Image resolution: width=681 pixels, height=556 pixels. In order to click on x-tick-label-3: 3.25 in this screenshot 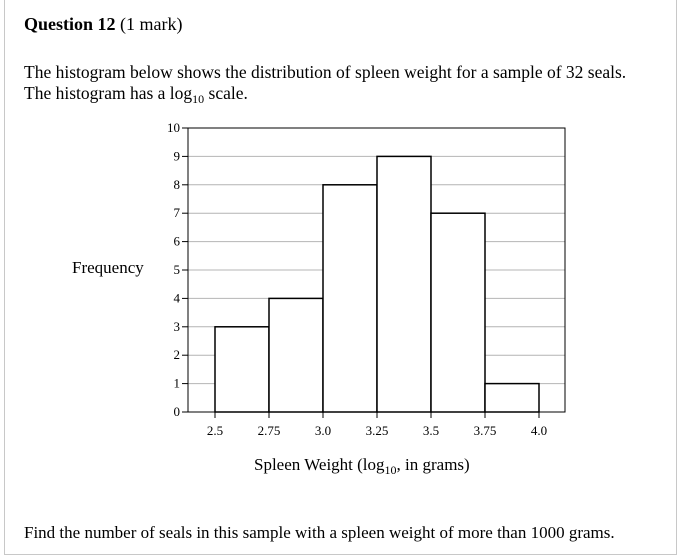, I will do `click(377, 430)`.